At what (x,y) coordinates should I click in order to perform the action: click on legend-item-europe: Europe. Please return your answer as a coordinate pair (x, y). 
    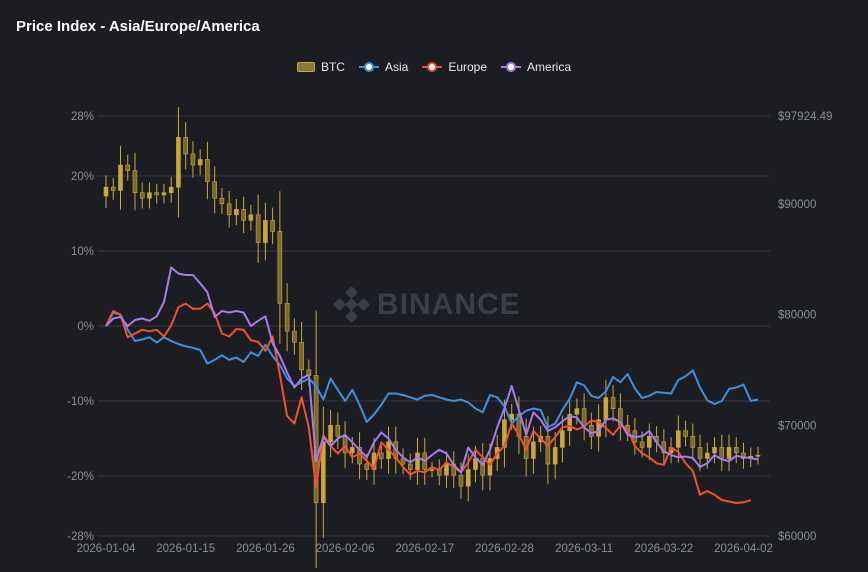
    Looking at the image, I should click on (454, 67).